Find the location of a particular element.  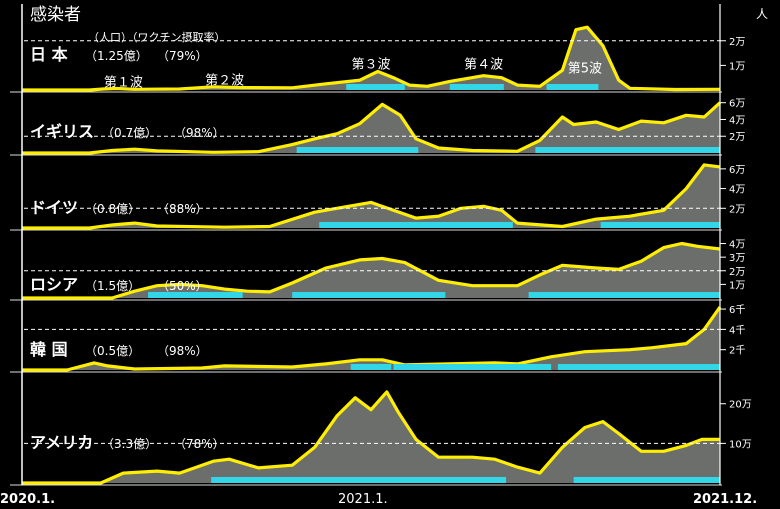

population-label: （1.5億） is located at coordinates (112, 286).